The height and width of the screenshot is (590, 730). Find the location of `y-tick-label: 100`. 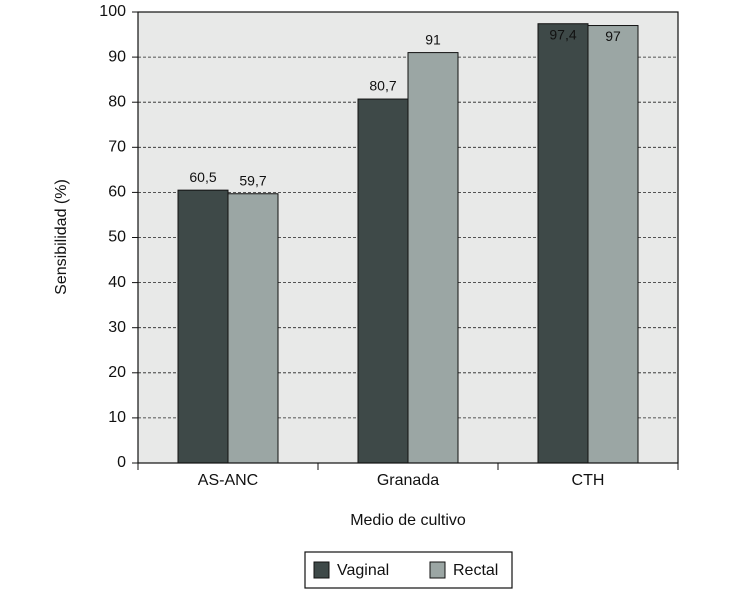

y-tick-label: 100 is located at coordinates (112, 11).